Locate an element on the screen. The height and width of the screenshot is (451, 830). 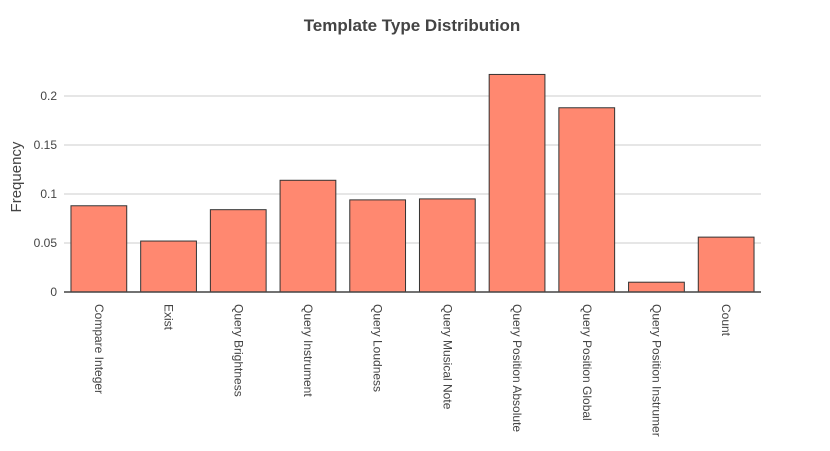
chart-title: Template Type Distribution is located at coordinates (412, 25).